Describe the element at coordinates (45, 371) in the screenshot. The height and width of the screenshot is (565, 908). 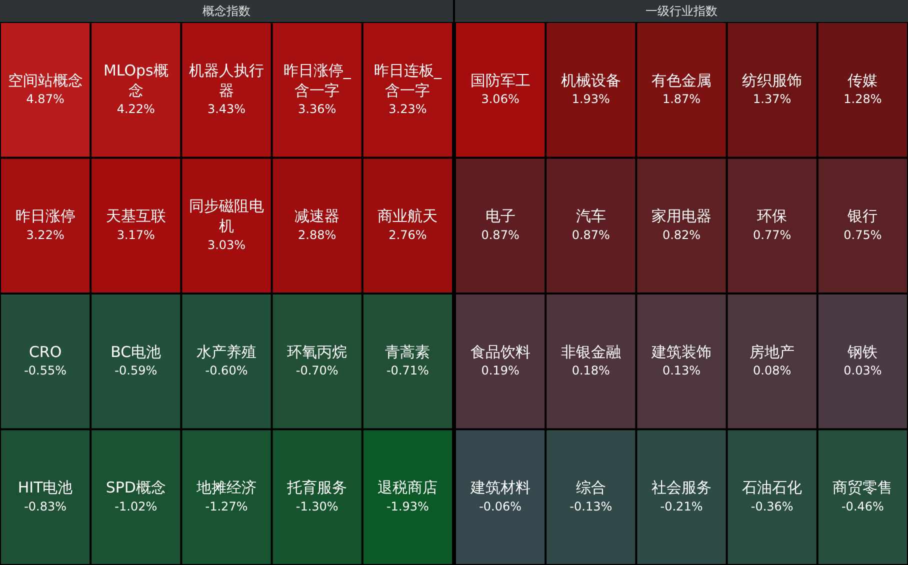
I see `data-label: -0.55%` at that location.